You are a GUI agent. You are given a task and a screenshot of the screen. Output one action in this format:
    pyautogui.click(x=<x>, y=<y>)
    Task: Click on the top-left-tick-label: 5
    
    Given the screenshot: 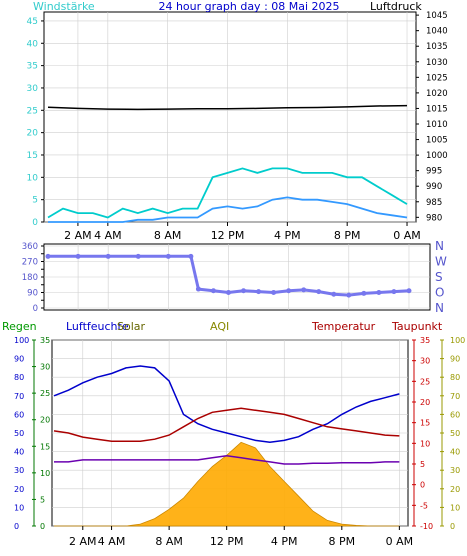 What is the action you would take?
    pyautogui.click(x=35, y=201)
    